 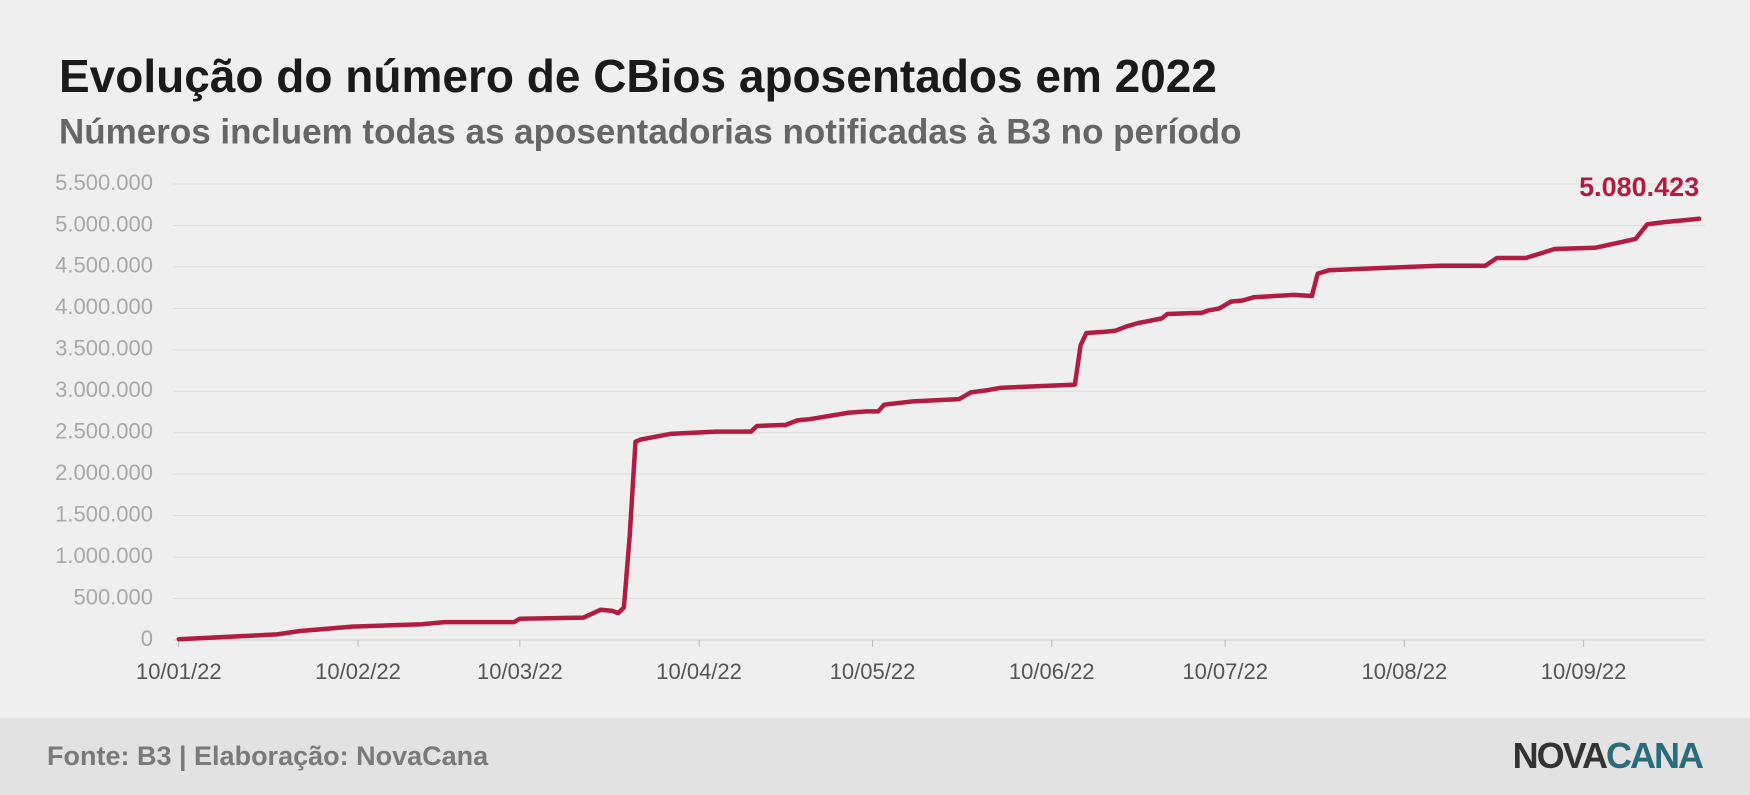 I want to click on y-tick-label: 1.000.000, so click(x=104, y=555).